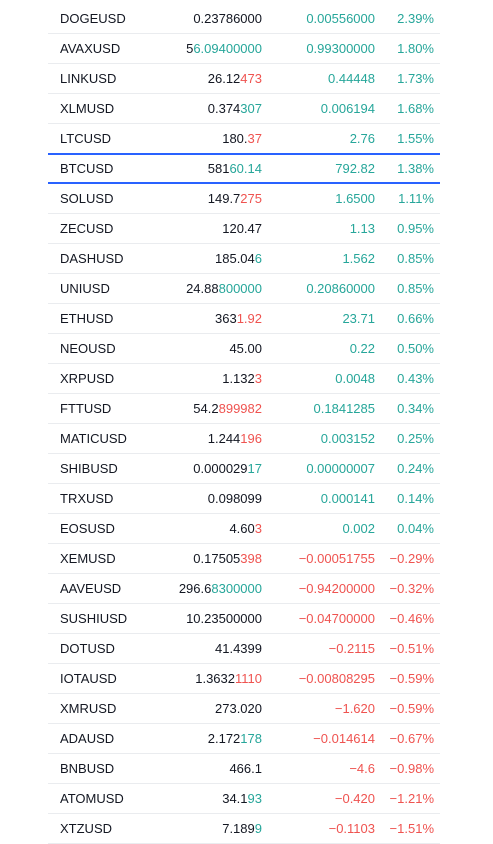  I want to click on last-price-base: 120.47, so click(242, 228).